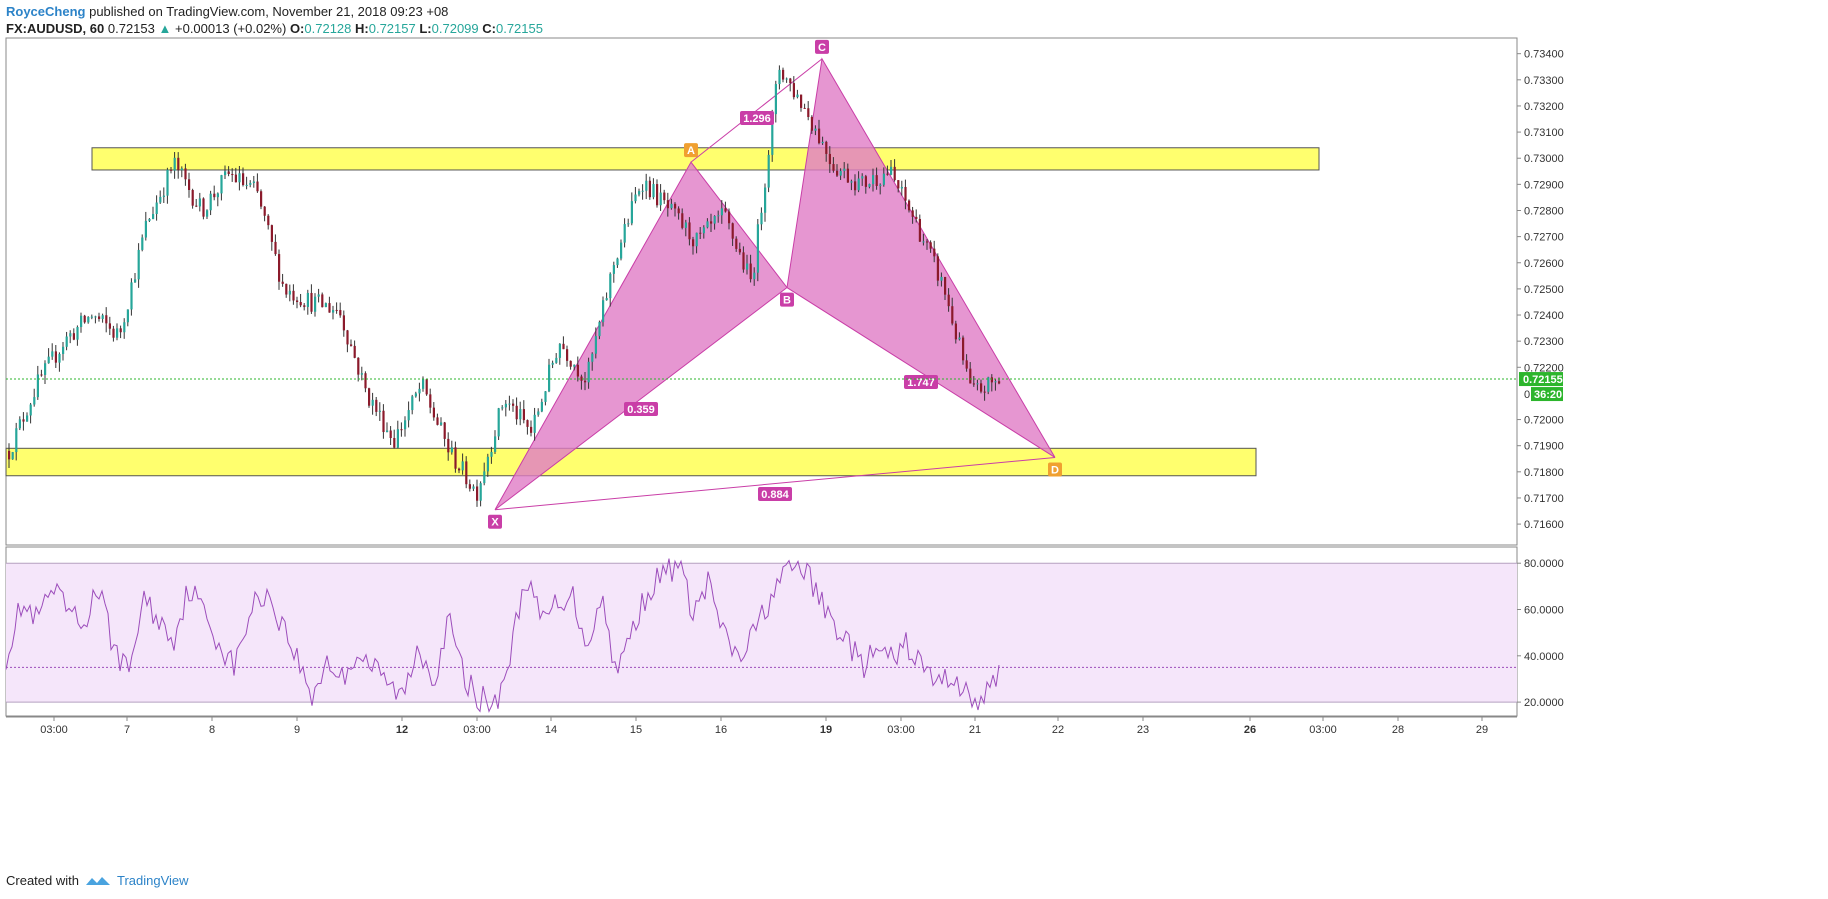  Describe the element at coordinates (402, 730) in the screenshot. I see `time-axis-label: 12` at that location.